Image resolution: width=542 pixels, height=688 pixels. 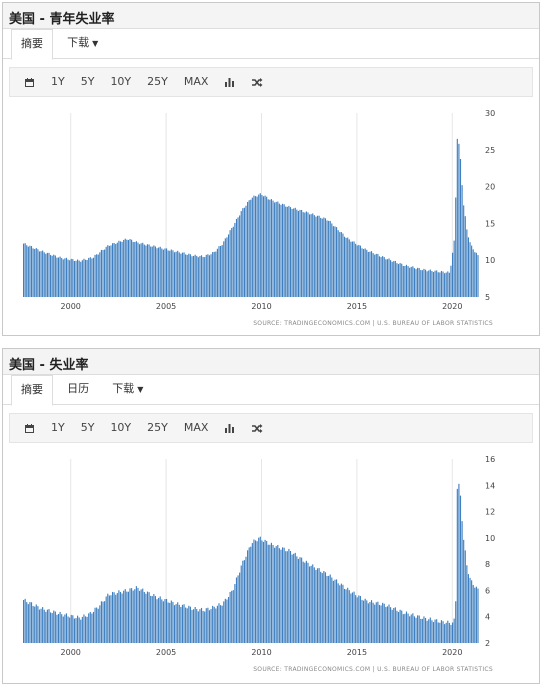 What do you see at coordinates (357, 306) in the screenshot?
I see `x-tick-label: 2015` at bounding box center [357, 306].